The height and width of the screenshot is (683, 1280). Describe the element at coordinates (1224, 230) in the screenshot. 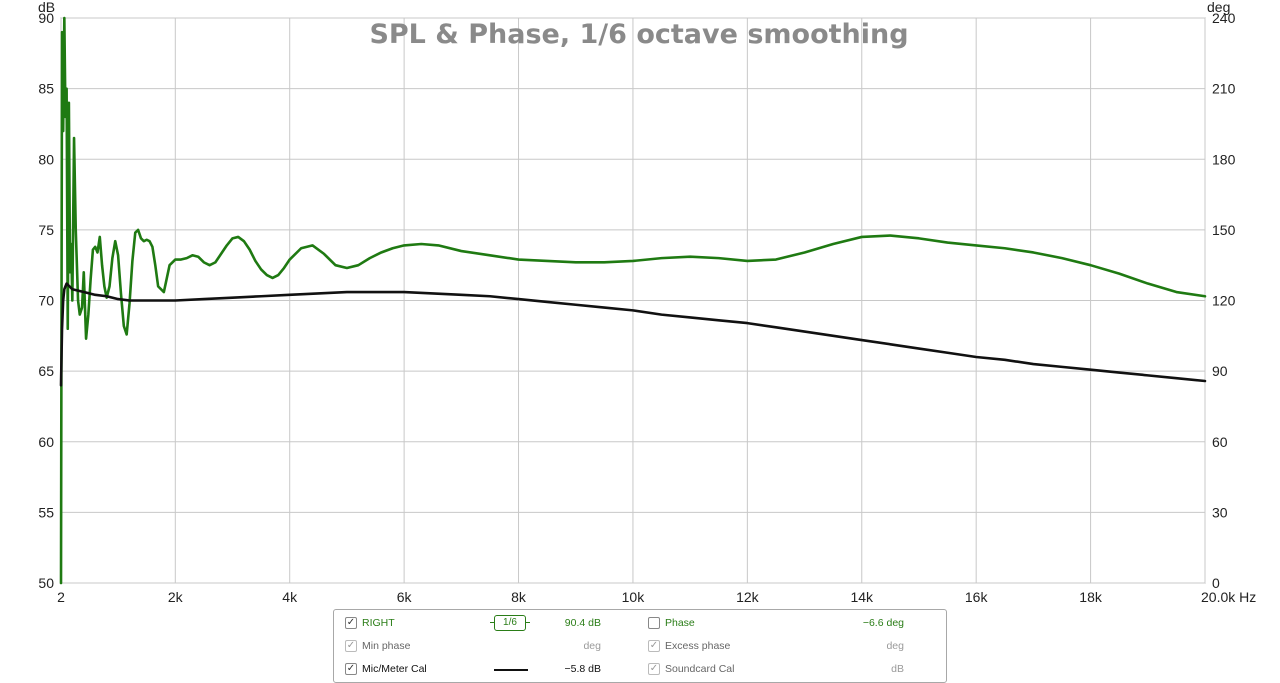

I see `right-tick-label: 150` at that location.